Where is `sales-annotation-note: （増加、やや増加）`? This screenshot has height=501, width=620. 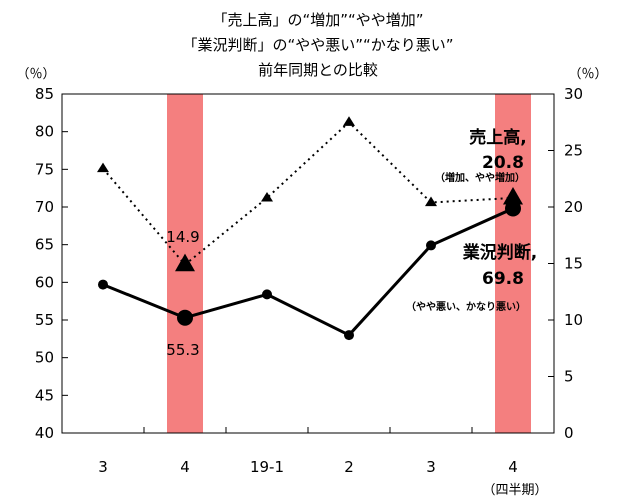
sales-annotation-note: （増加、やや増加） is located at coordinates (480, 177).